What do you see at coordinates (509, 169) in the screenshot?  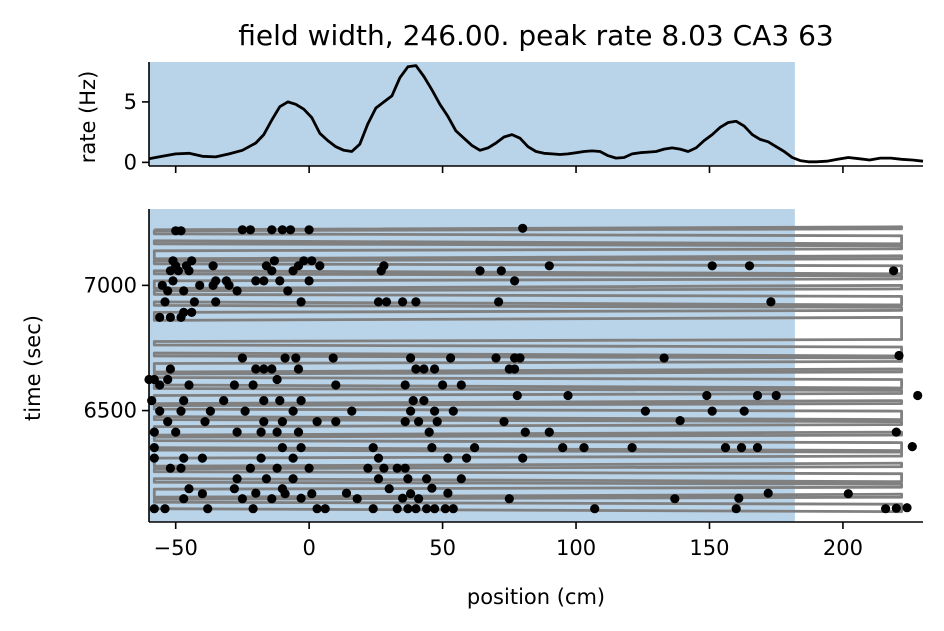 I see `rate-x-ticks` at bounding box center [509, 169].